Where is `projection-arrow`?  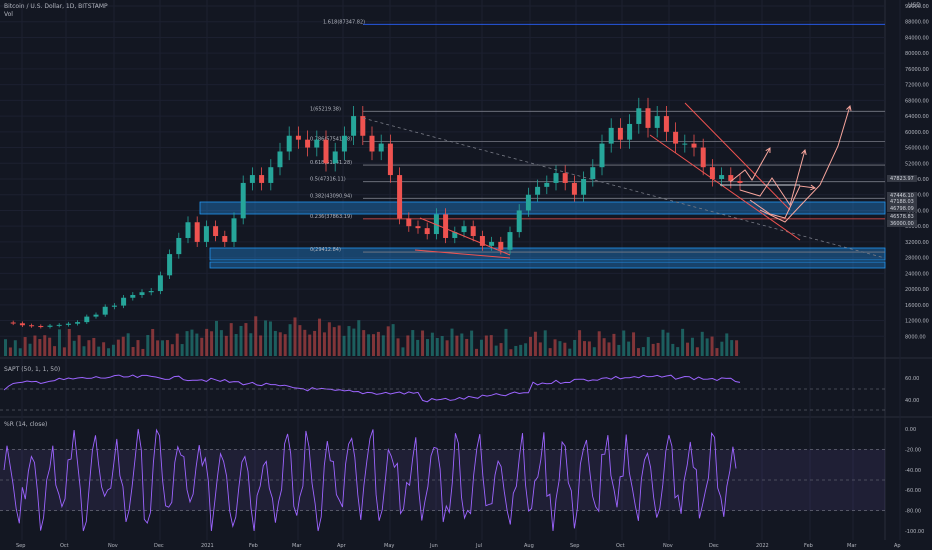
projection-arrow is located at coordinates (768, 150).